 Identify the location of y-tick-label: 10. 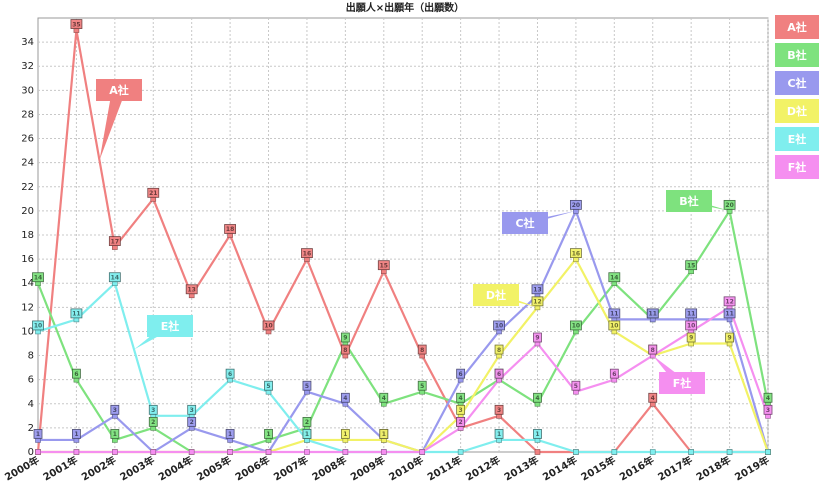
(27, 331).